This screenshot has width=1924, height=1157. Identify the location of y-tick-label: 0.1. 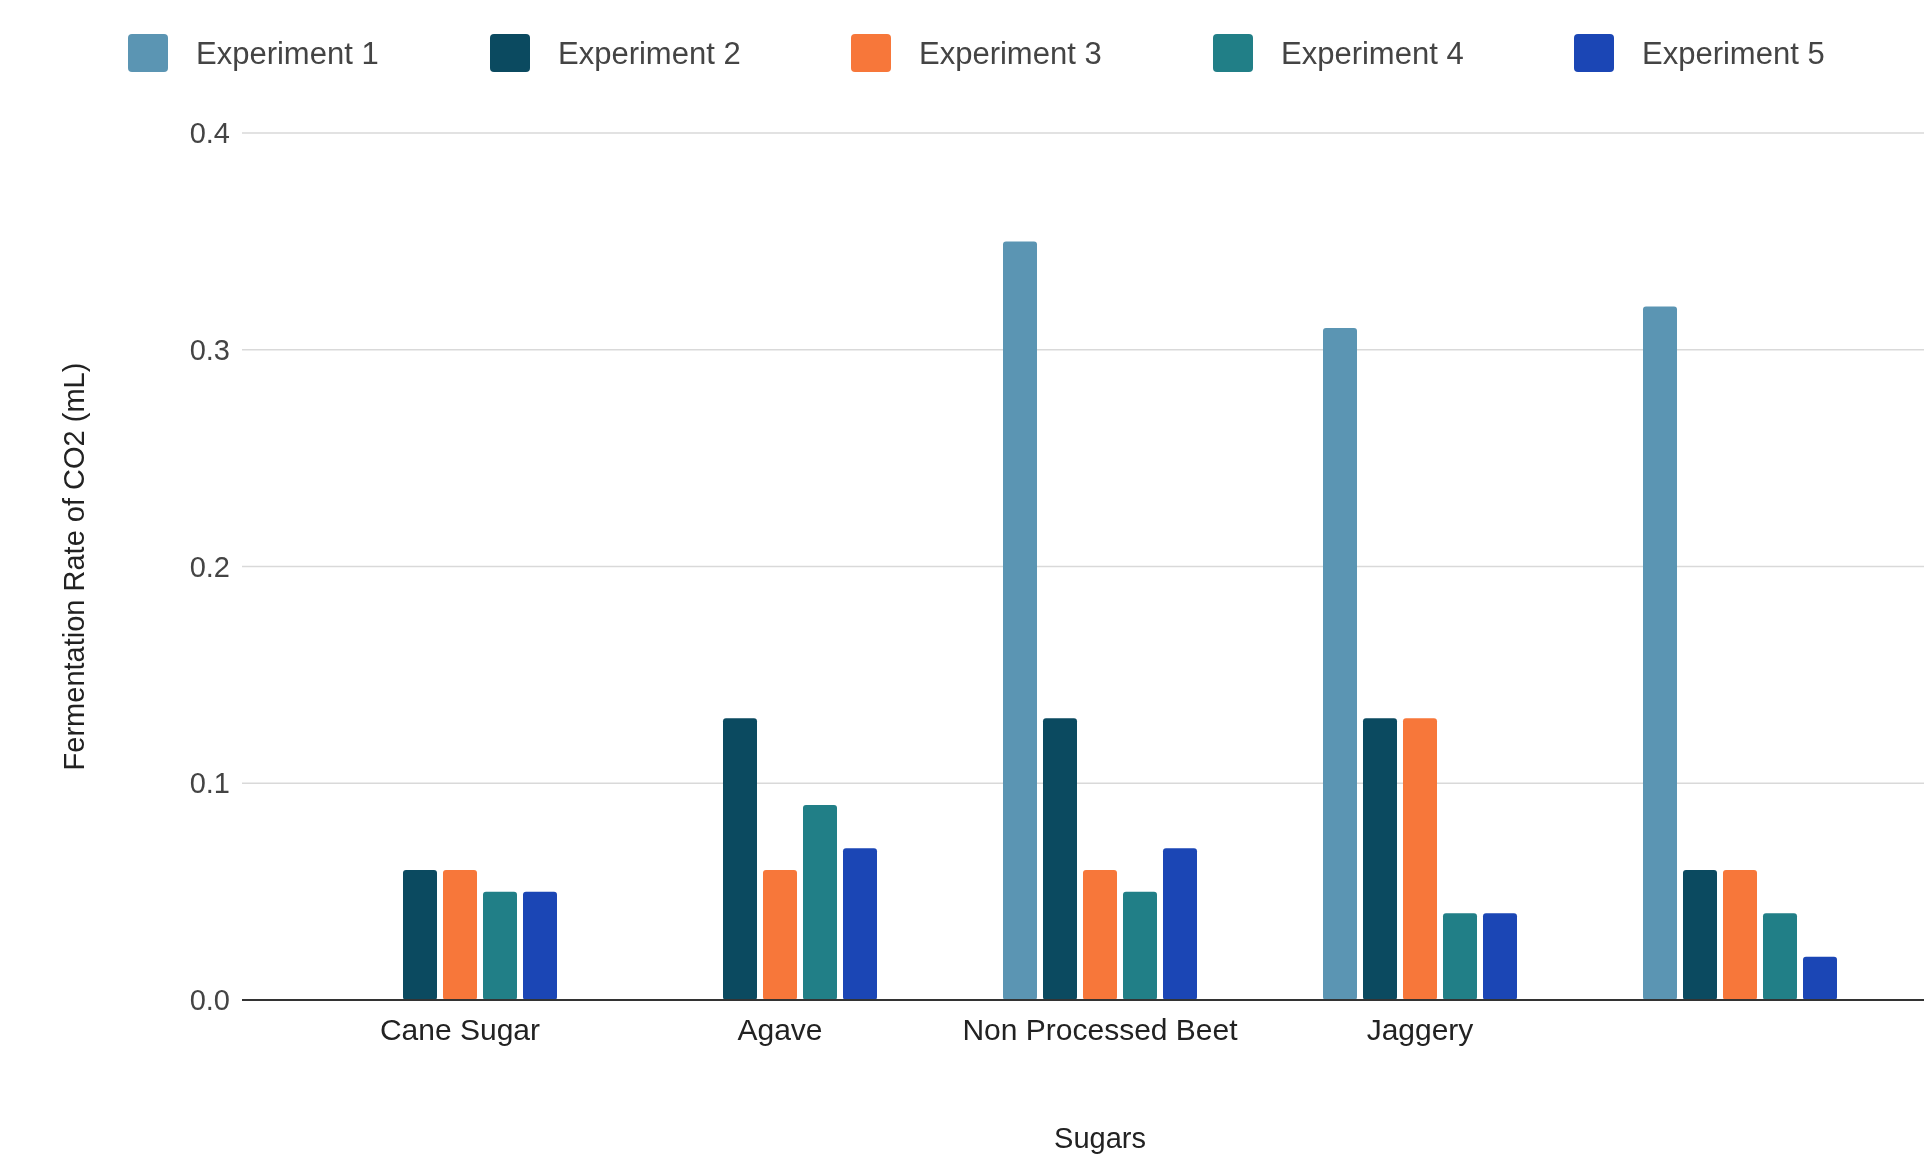
(209, 783).